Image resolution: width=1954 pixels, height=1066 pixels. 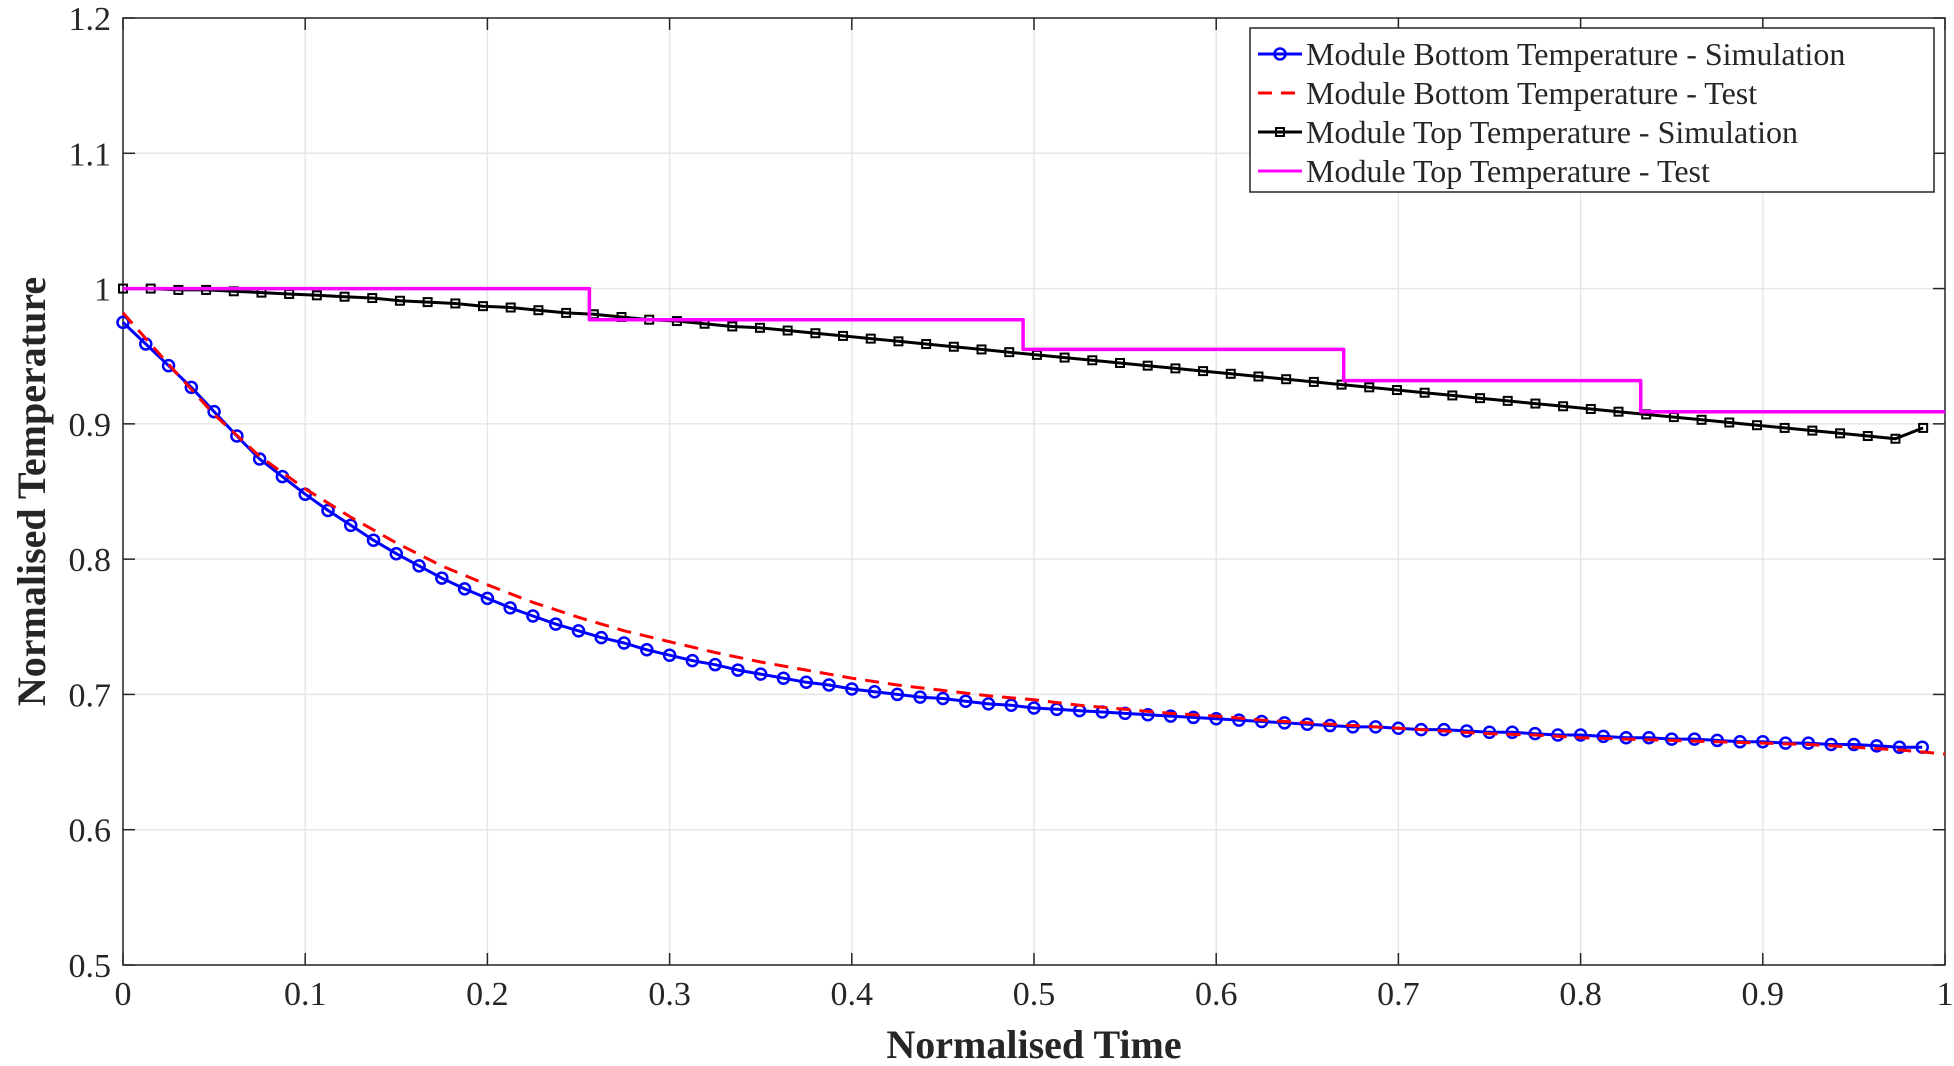 What do you see at coordinates (852, 994) in the screenshot?
I see `x-tick-label: 0.4` at bounding box center [852, 994].